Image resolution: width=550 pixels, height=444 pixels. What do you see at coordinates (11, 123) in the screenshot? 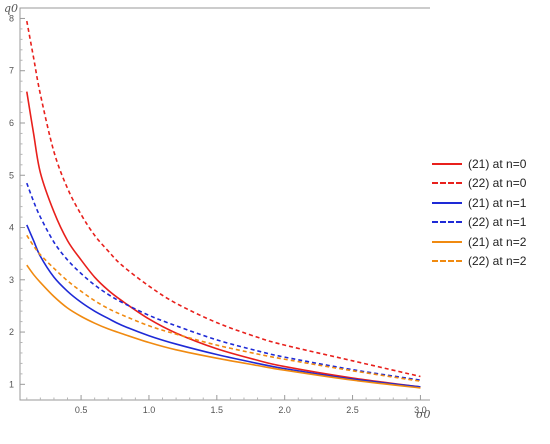
I see `y-tick-label: 6` at bounding box center [11, 123].